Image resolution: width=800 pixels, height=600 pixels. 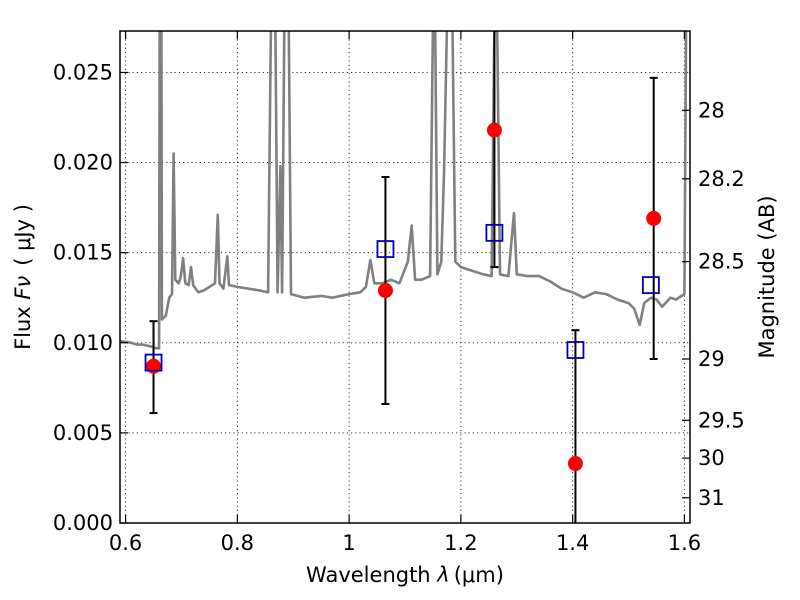 I want to click on x-tick-label: 1.4, so click(x=572, y=543).